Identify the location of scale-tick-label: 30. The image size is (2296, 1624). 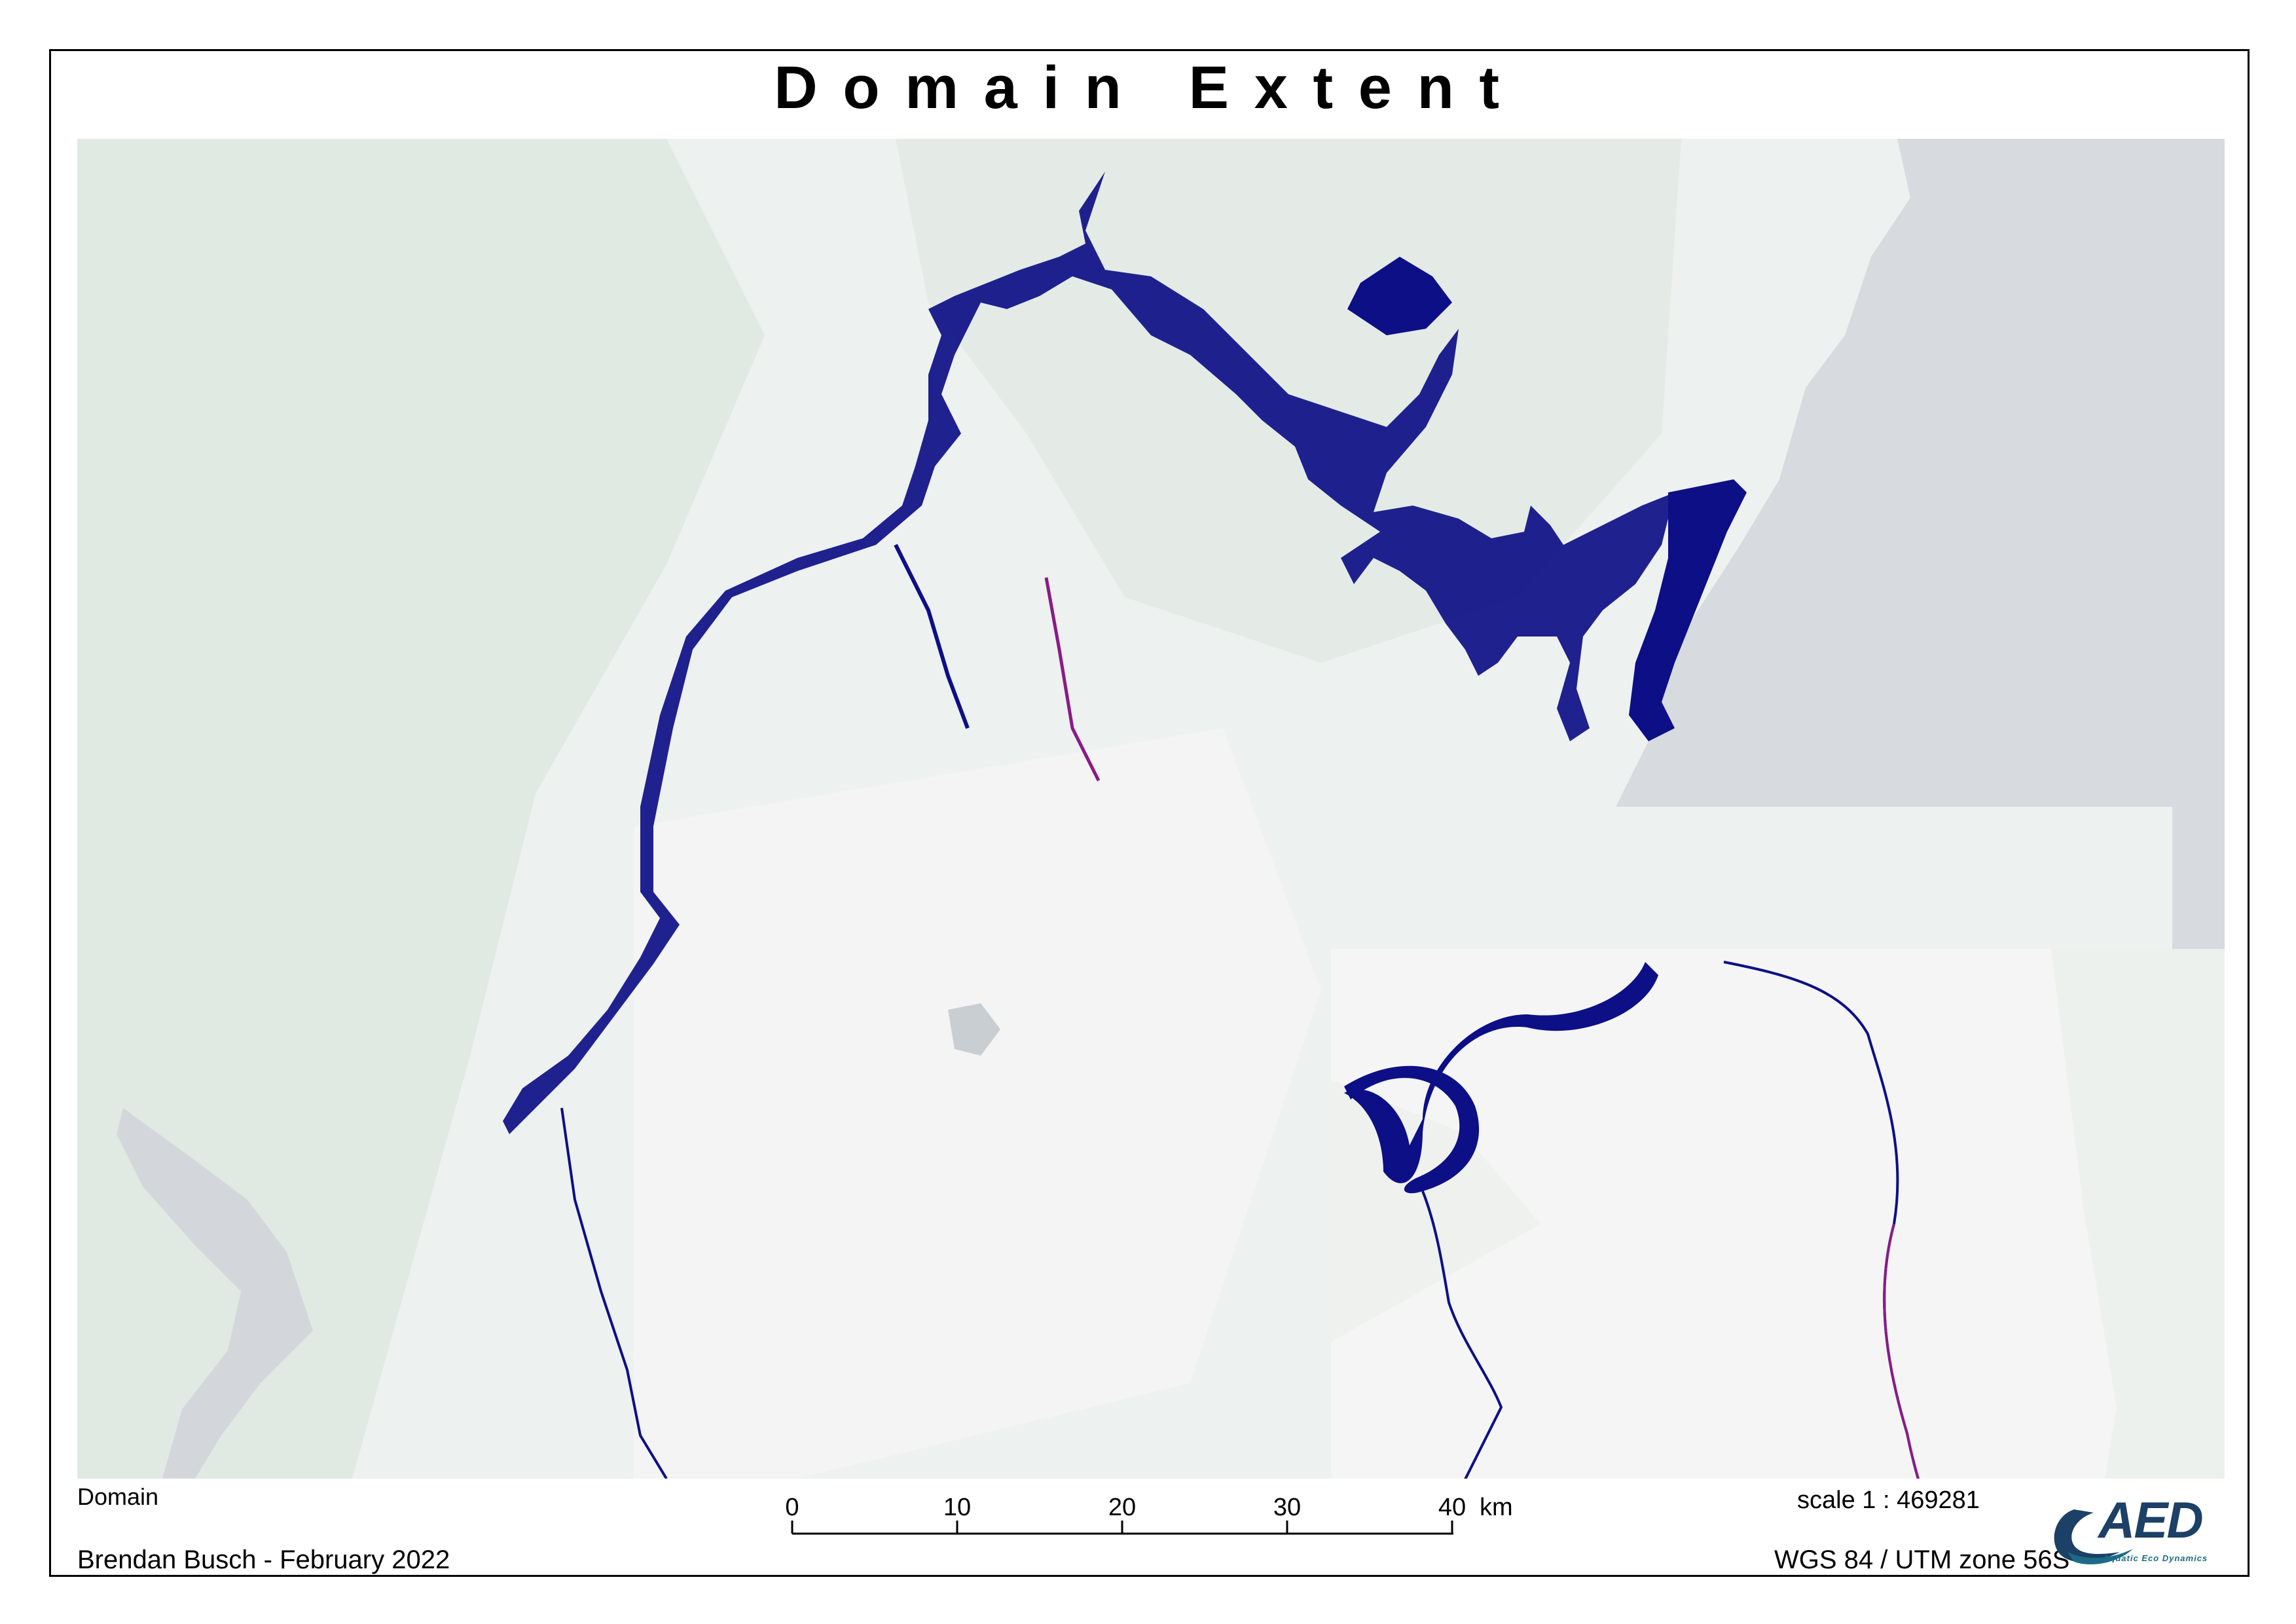
(1287, 1507).